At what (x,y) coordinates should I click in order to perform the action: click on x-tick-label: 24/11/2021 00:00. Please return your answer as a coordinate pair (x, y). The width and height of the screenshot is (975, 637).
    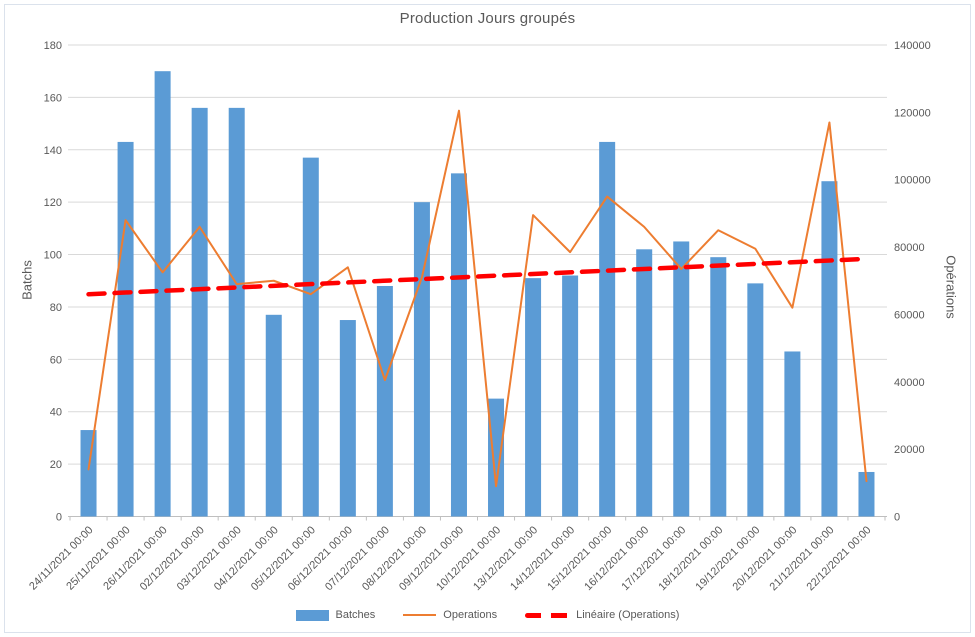
    Looking at the image, I should click on (61, 558).